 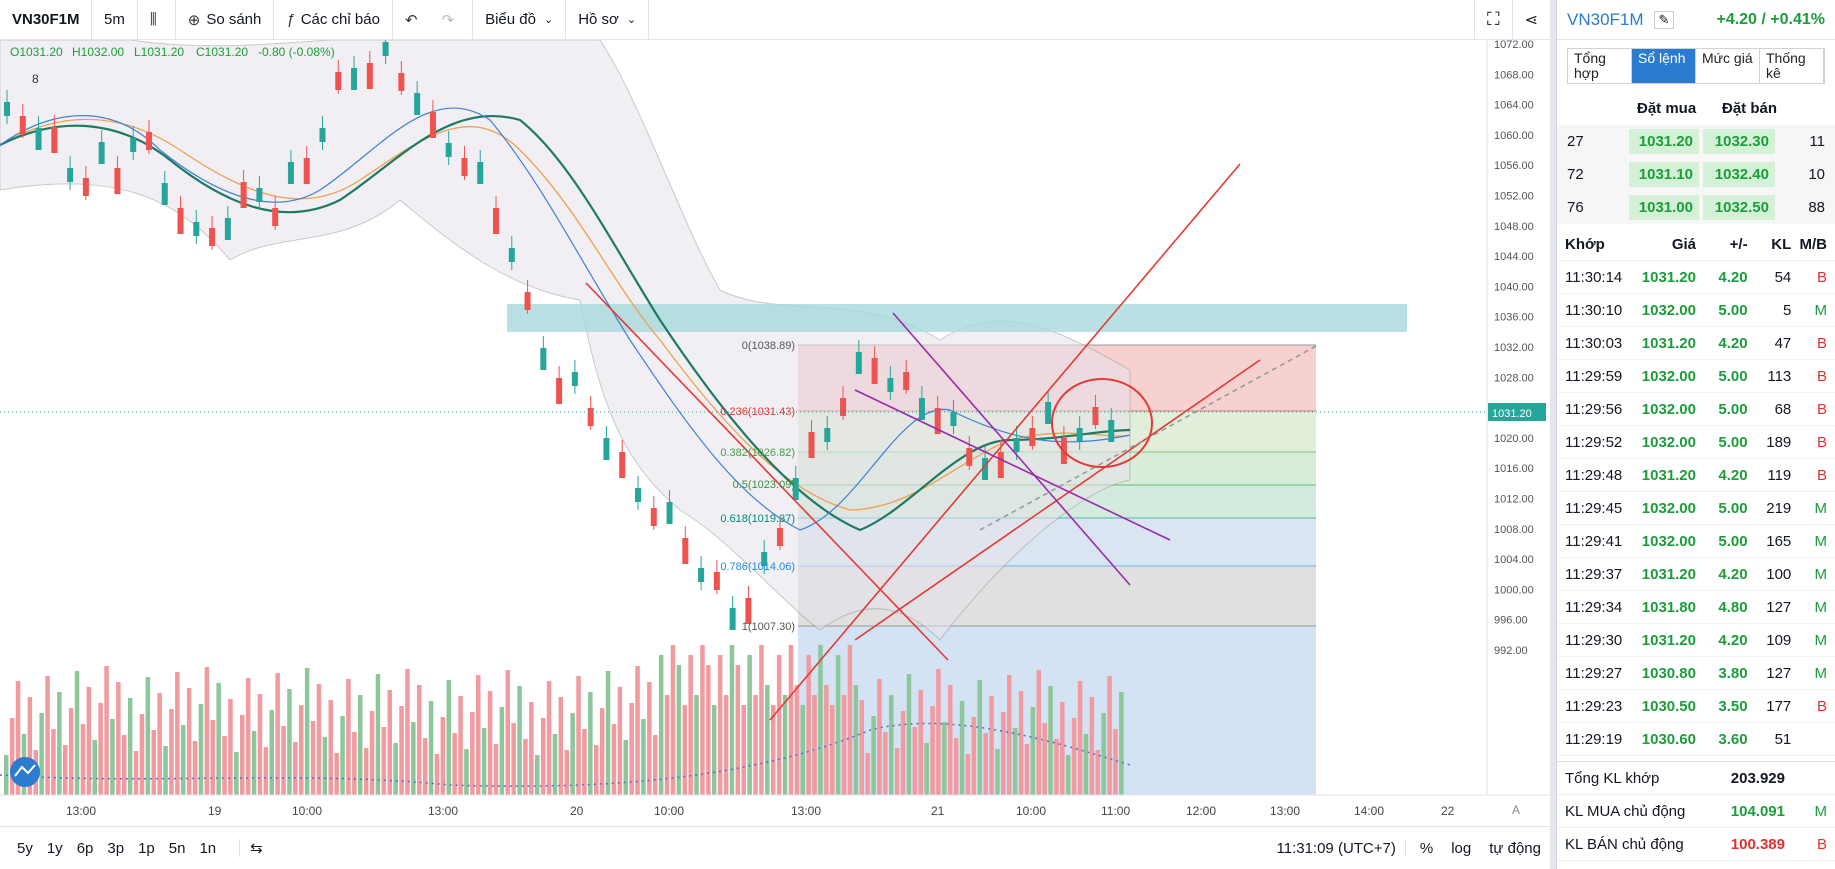 What do you see at coordinates (1738, 244) in the screenshot?
I see `col-change: +/-` at bounding box center [1738, 244].